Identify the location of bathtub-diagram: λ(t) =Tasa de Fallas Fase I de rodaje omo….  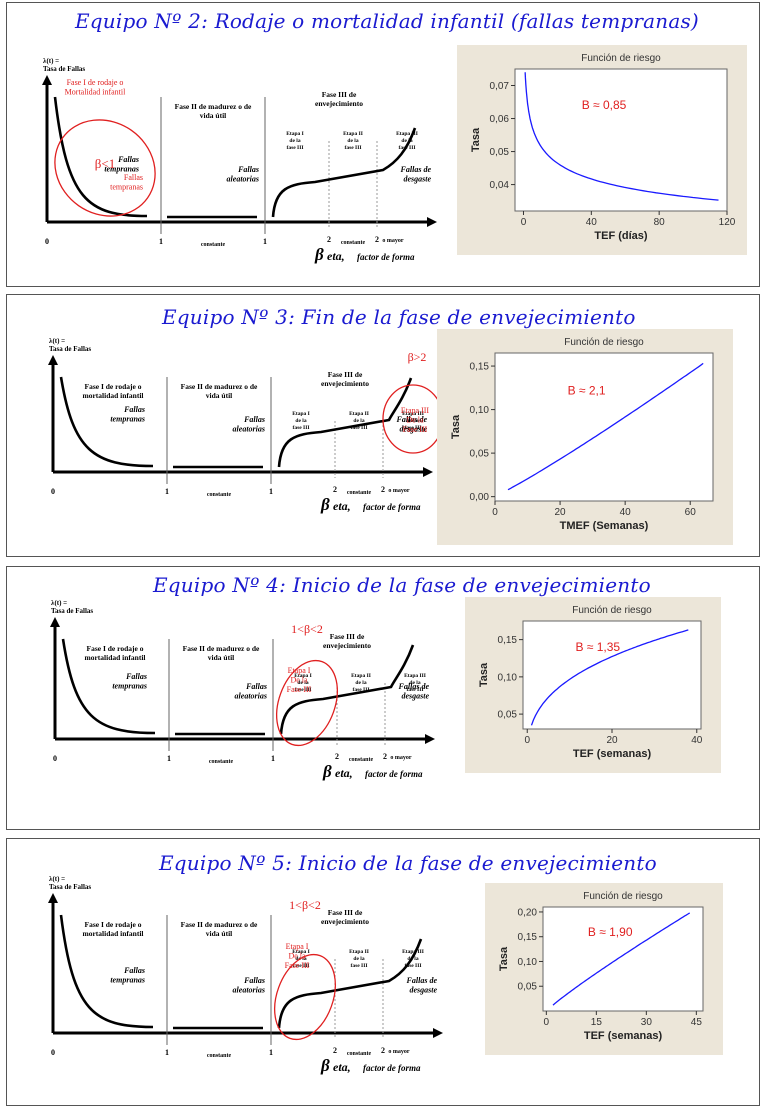
(242, 690).